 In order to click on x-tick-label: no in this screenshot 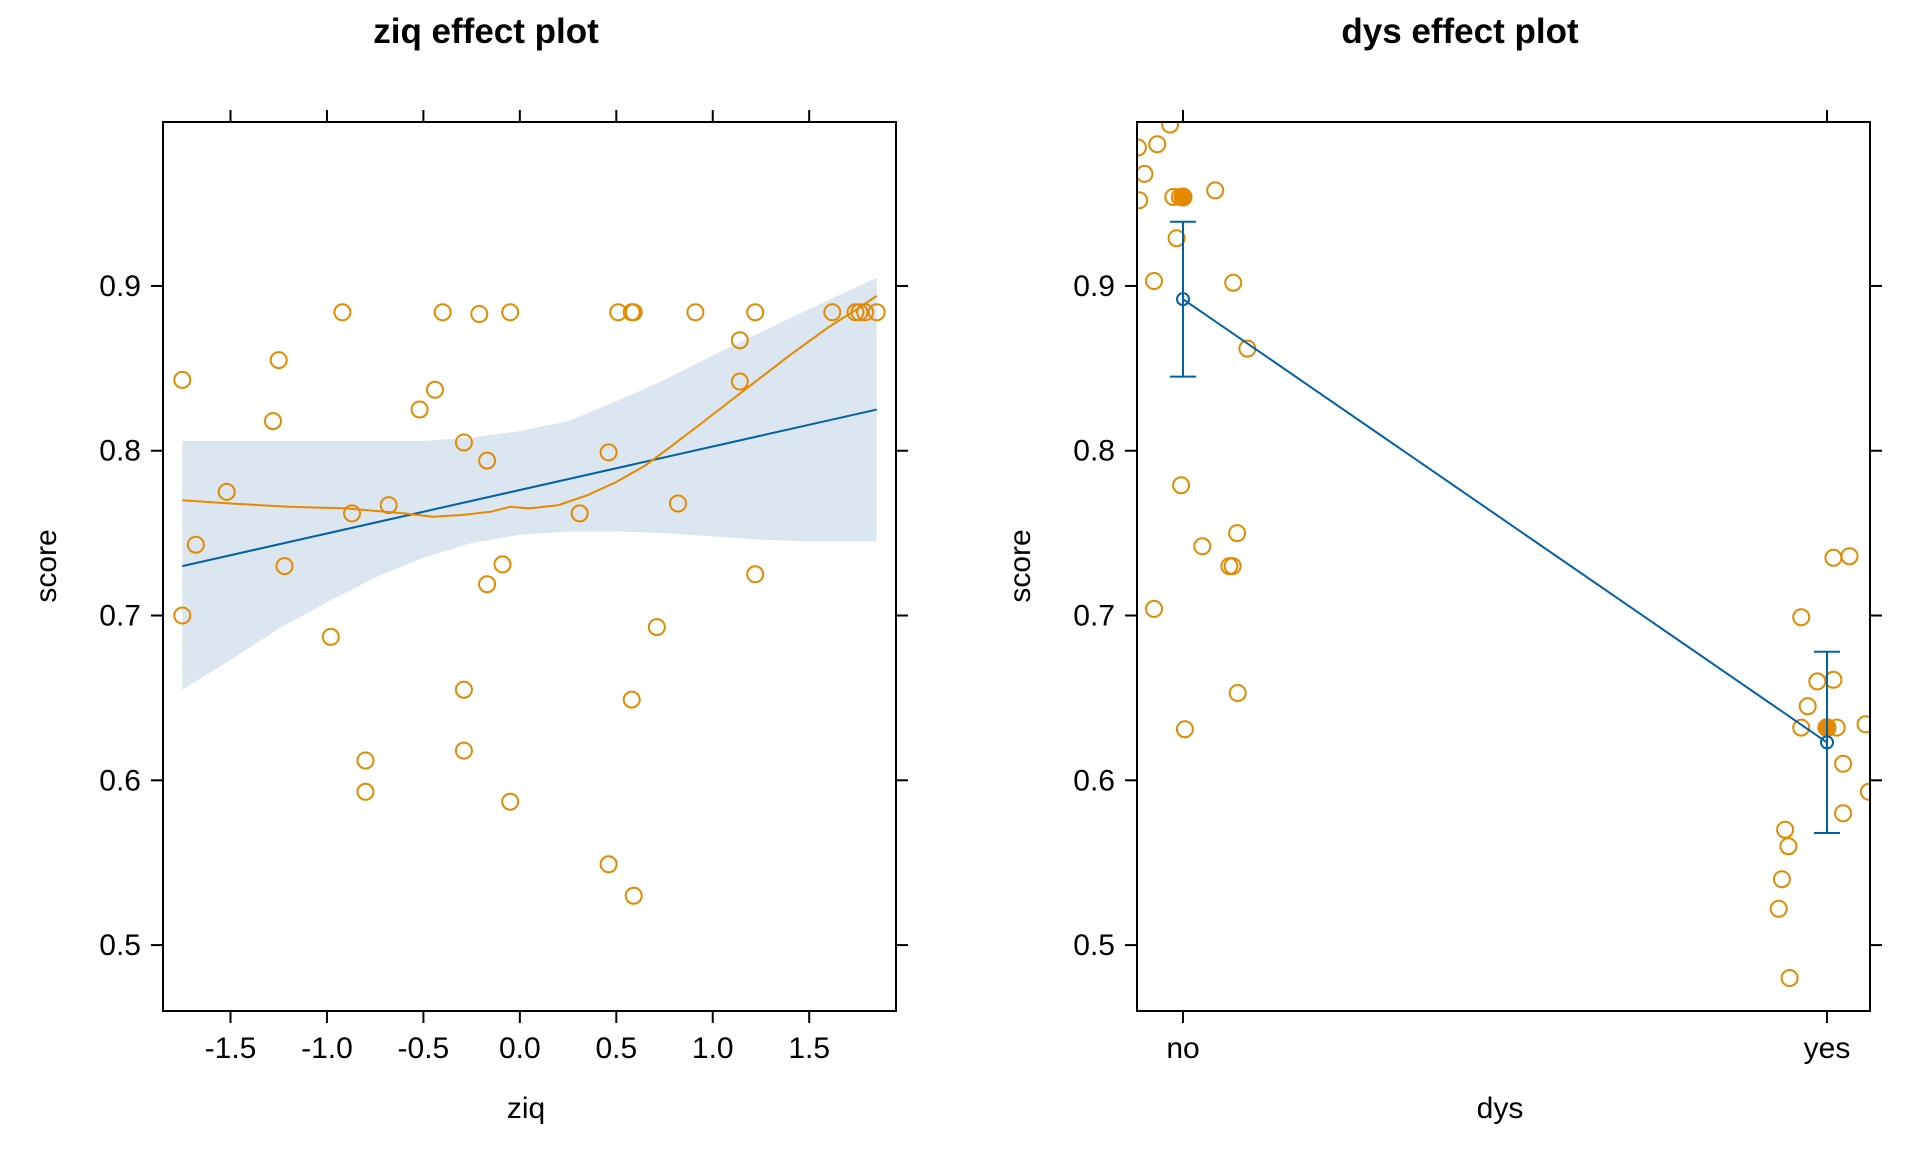, I will do `click(1182, 1048)`.